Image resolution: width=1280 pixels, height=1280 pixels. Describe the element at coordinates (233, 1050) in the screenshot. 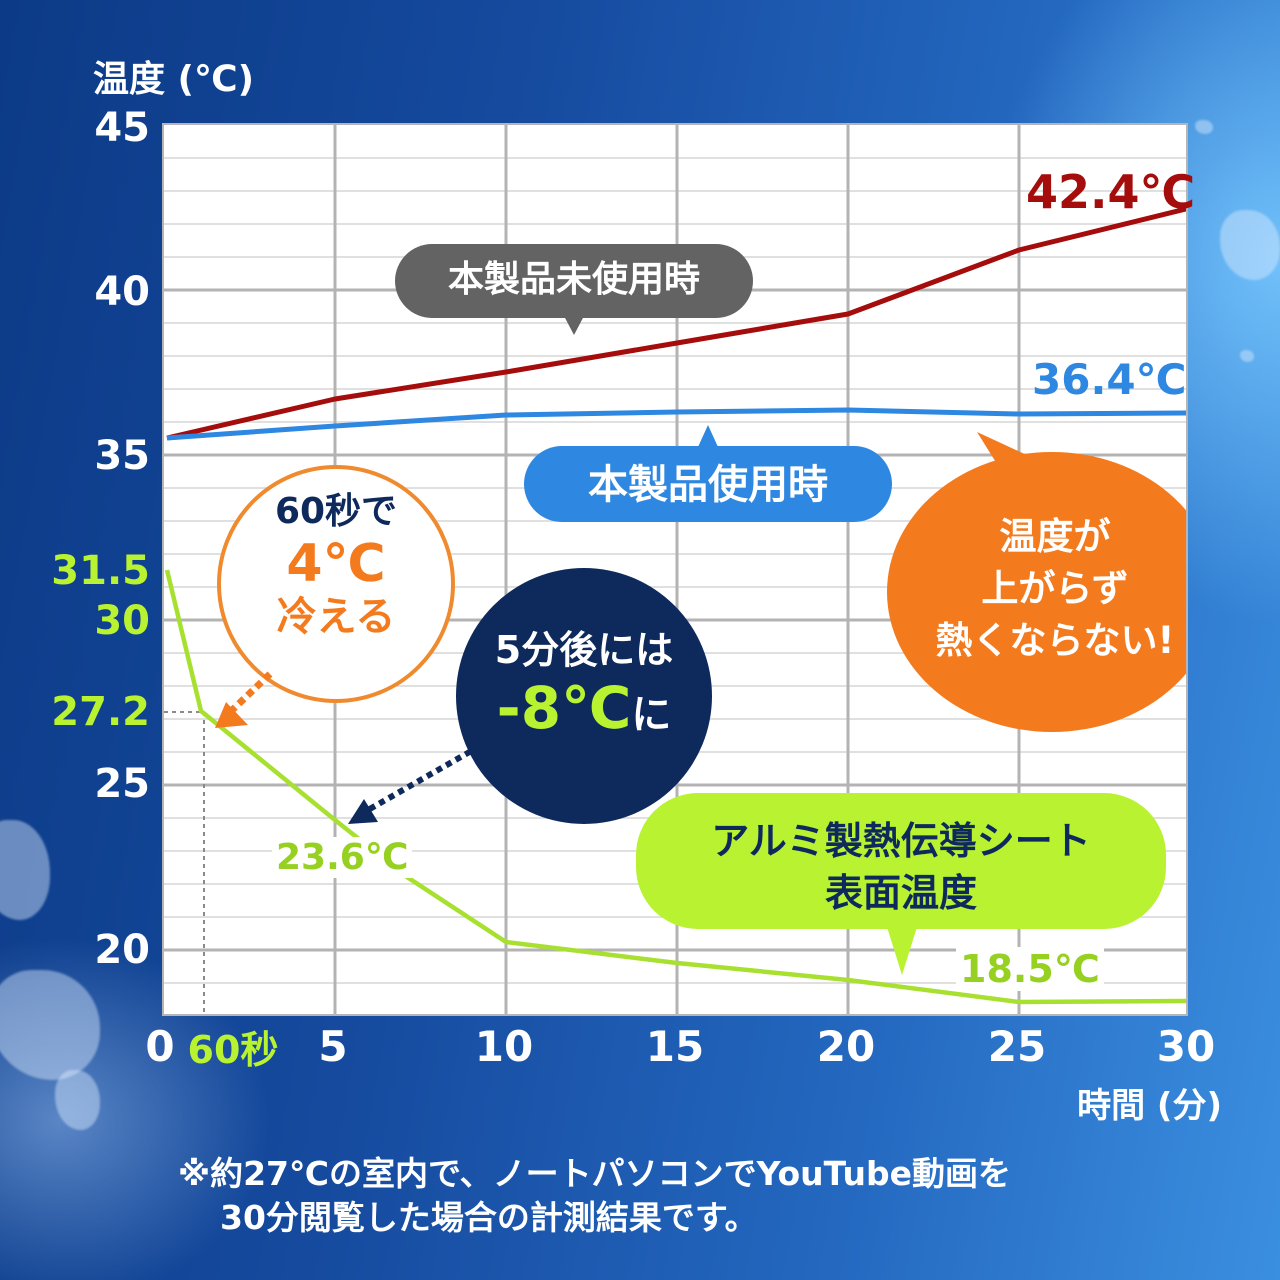

I see `x-tick-60sec: 60秒` at that location.